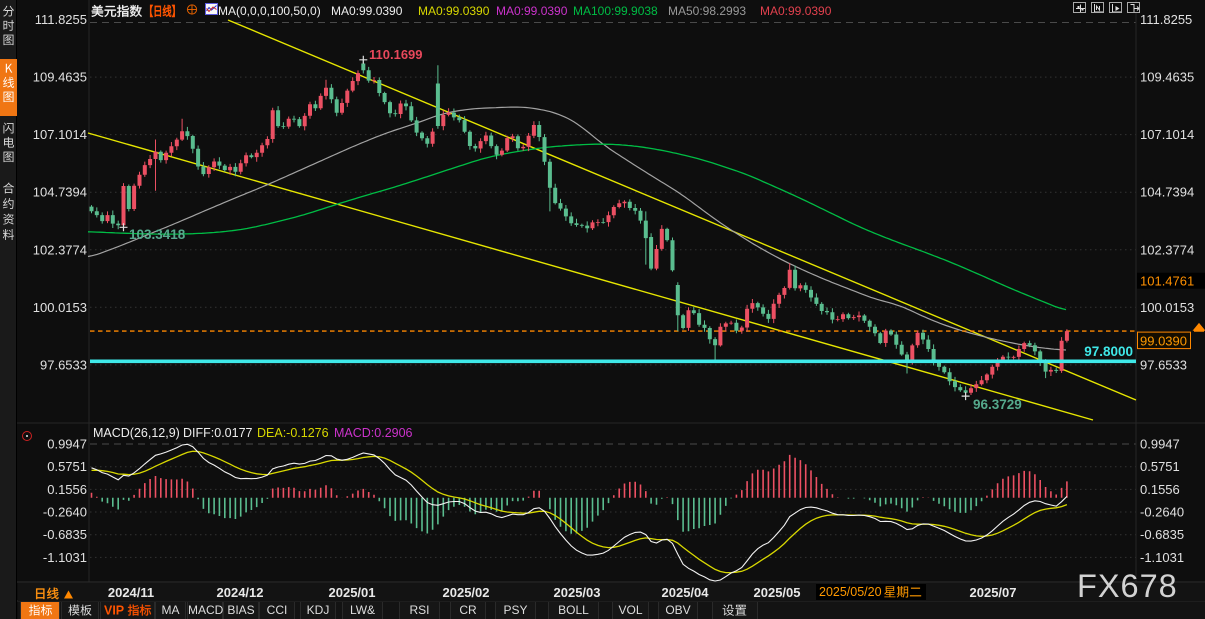 This screenshot has width=1205, height=619. I want to click on svg-text: 110.1699, so click(396, 54).